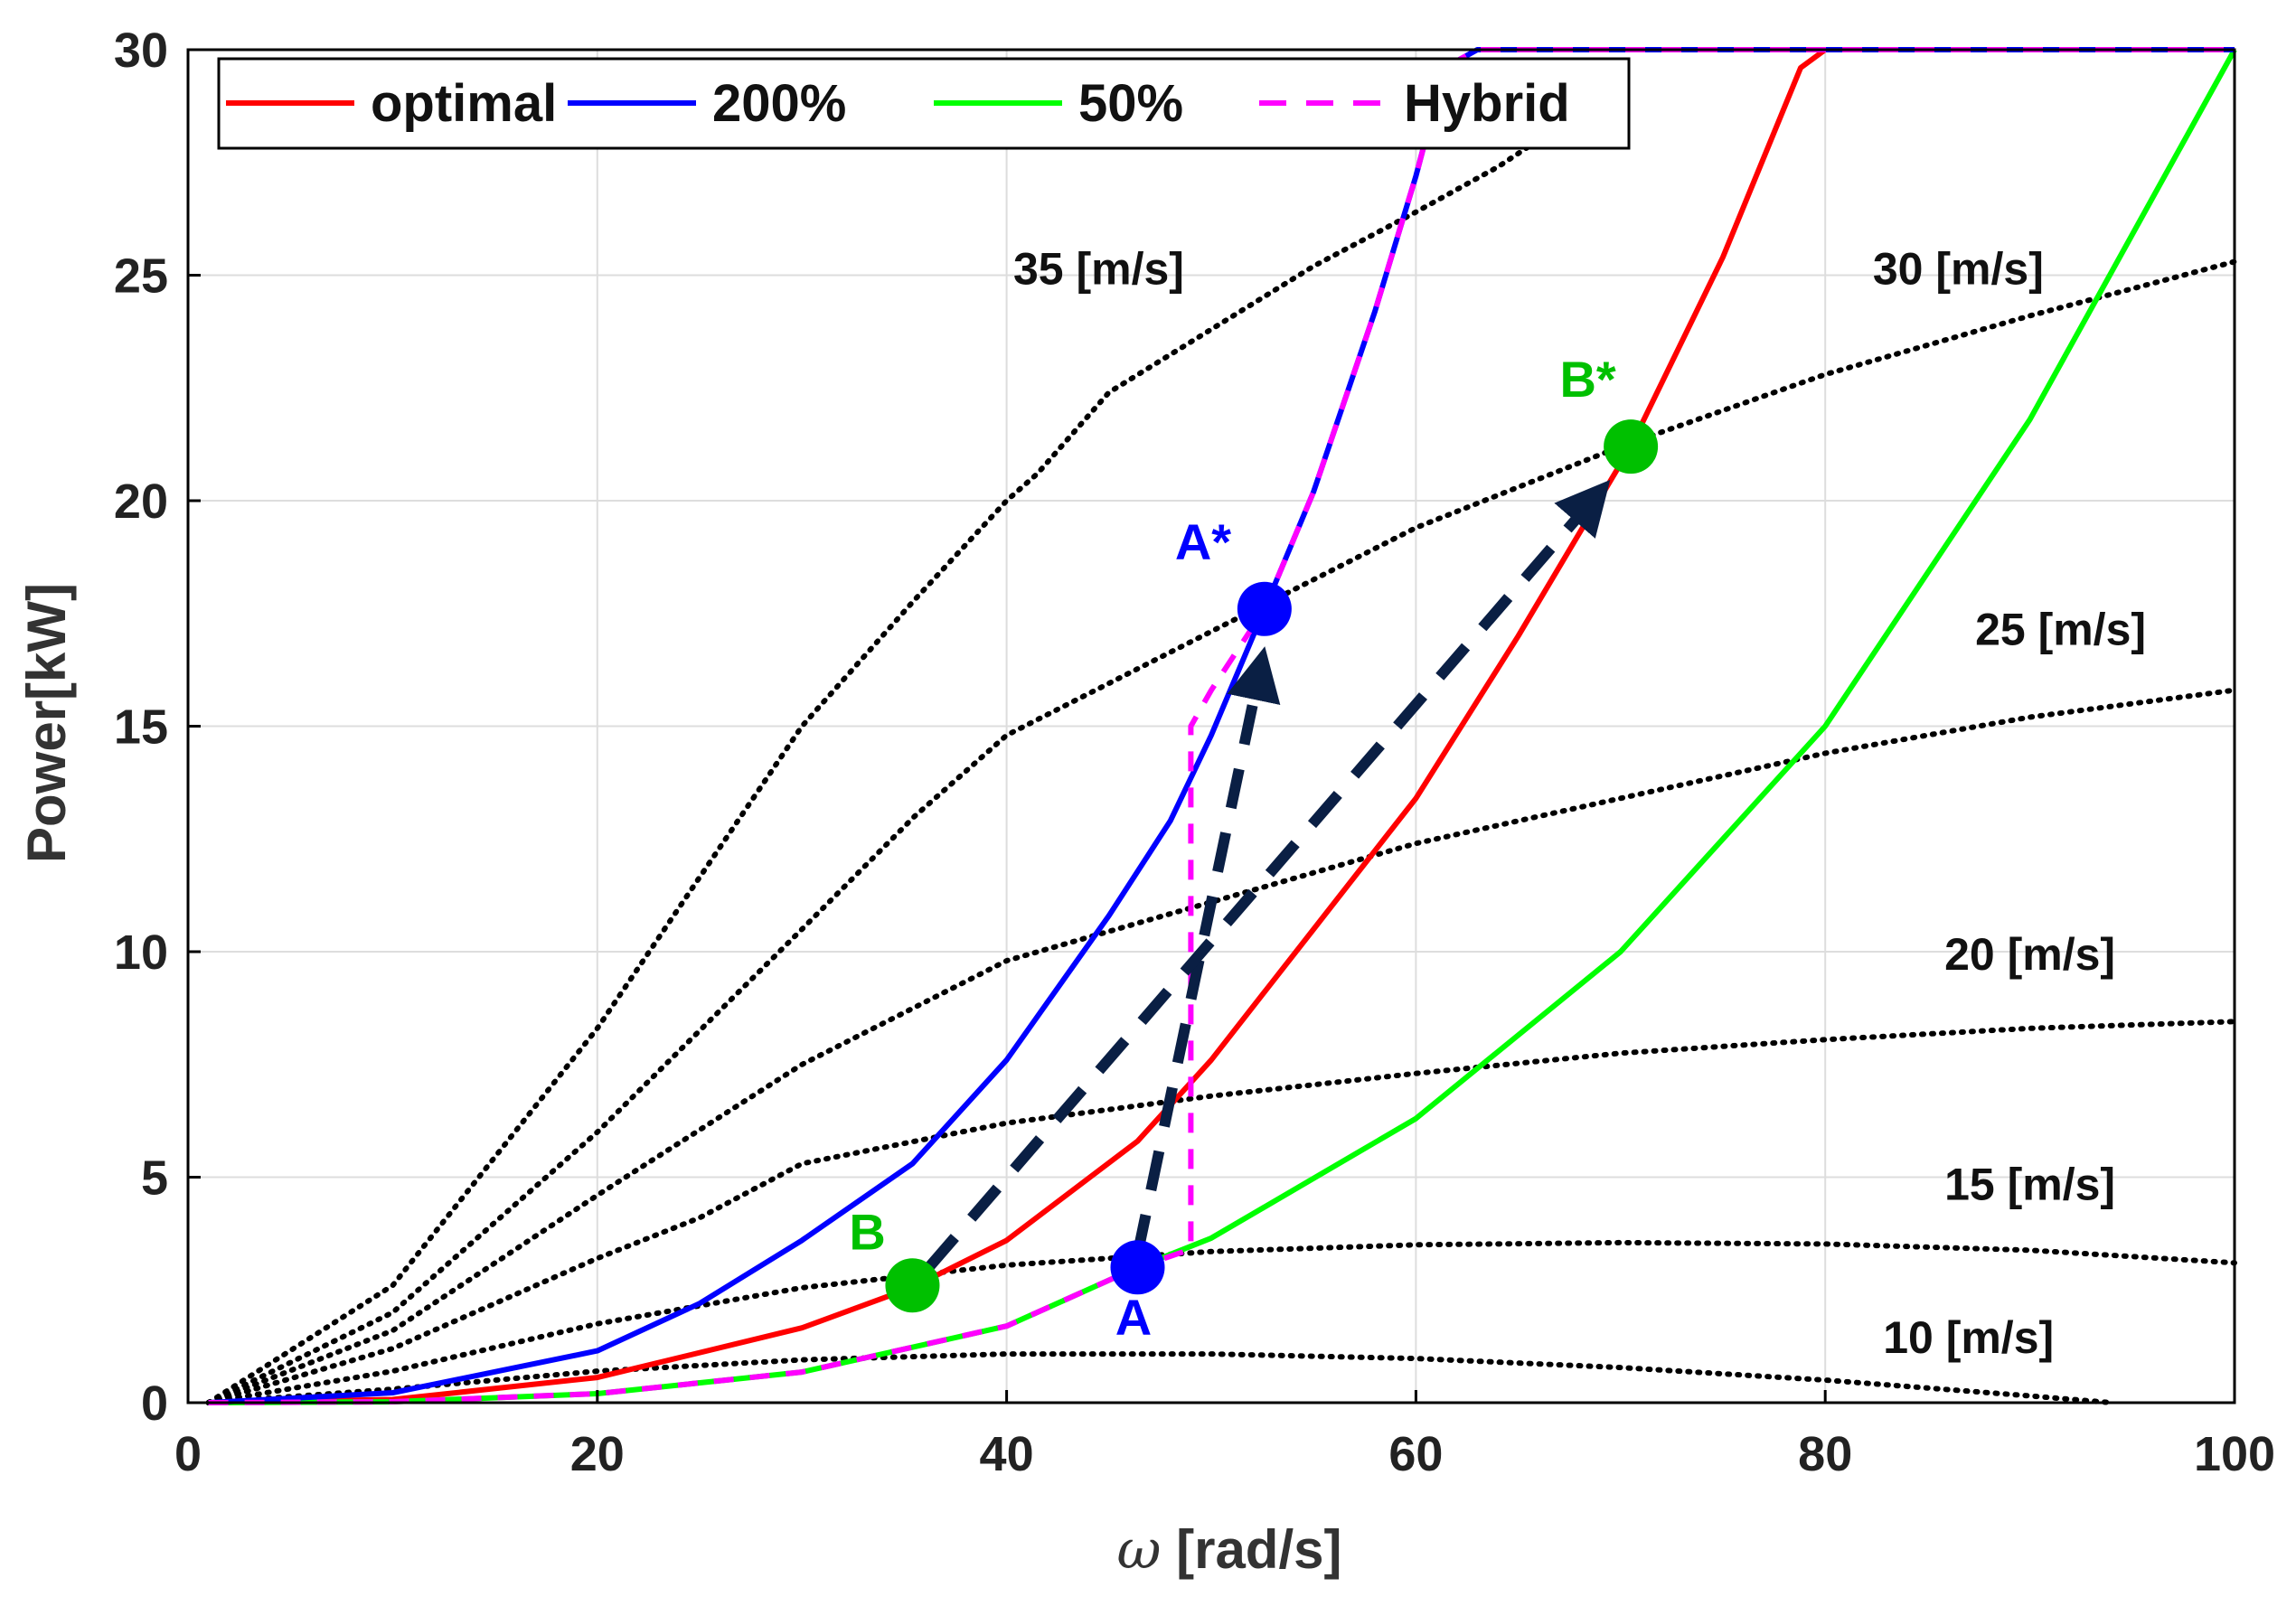  I want to click on y-tick-label-30: 30, so click(141, 50).